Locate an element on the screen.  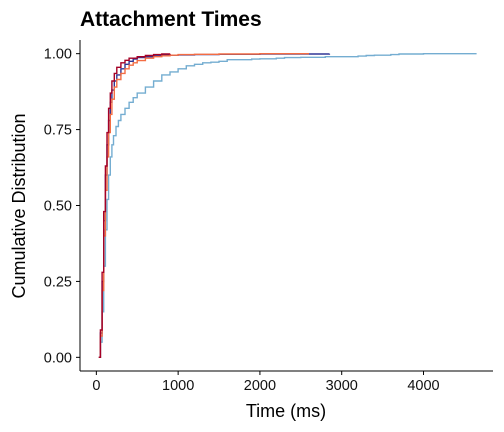
x-tick-label: 4000 is located at coordinates (423, 386).